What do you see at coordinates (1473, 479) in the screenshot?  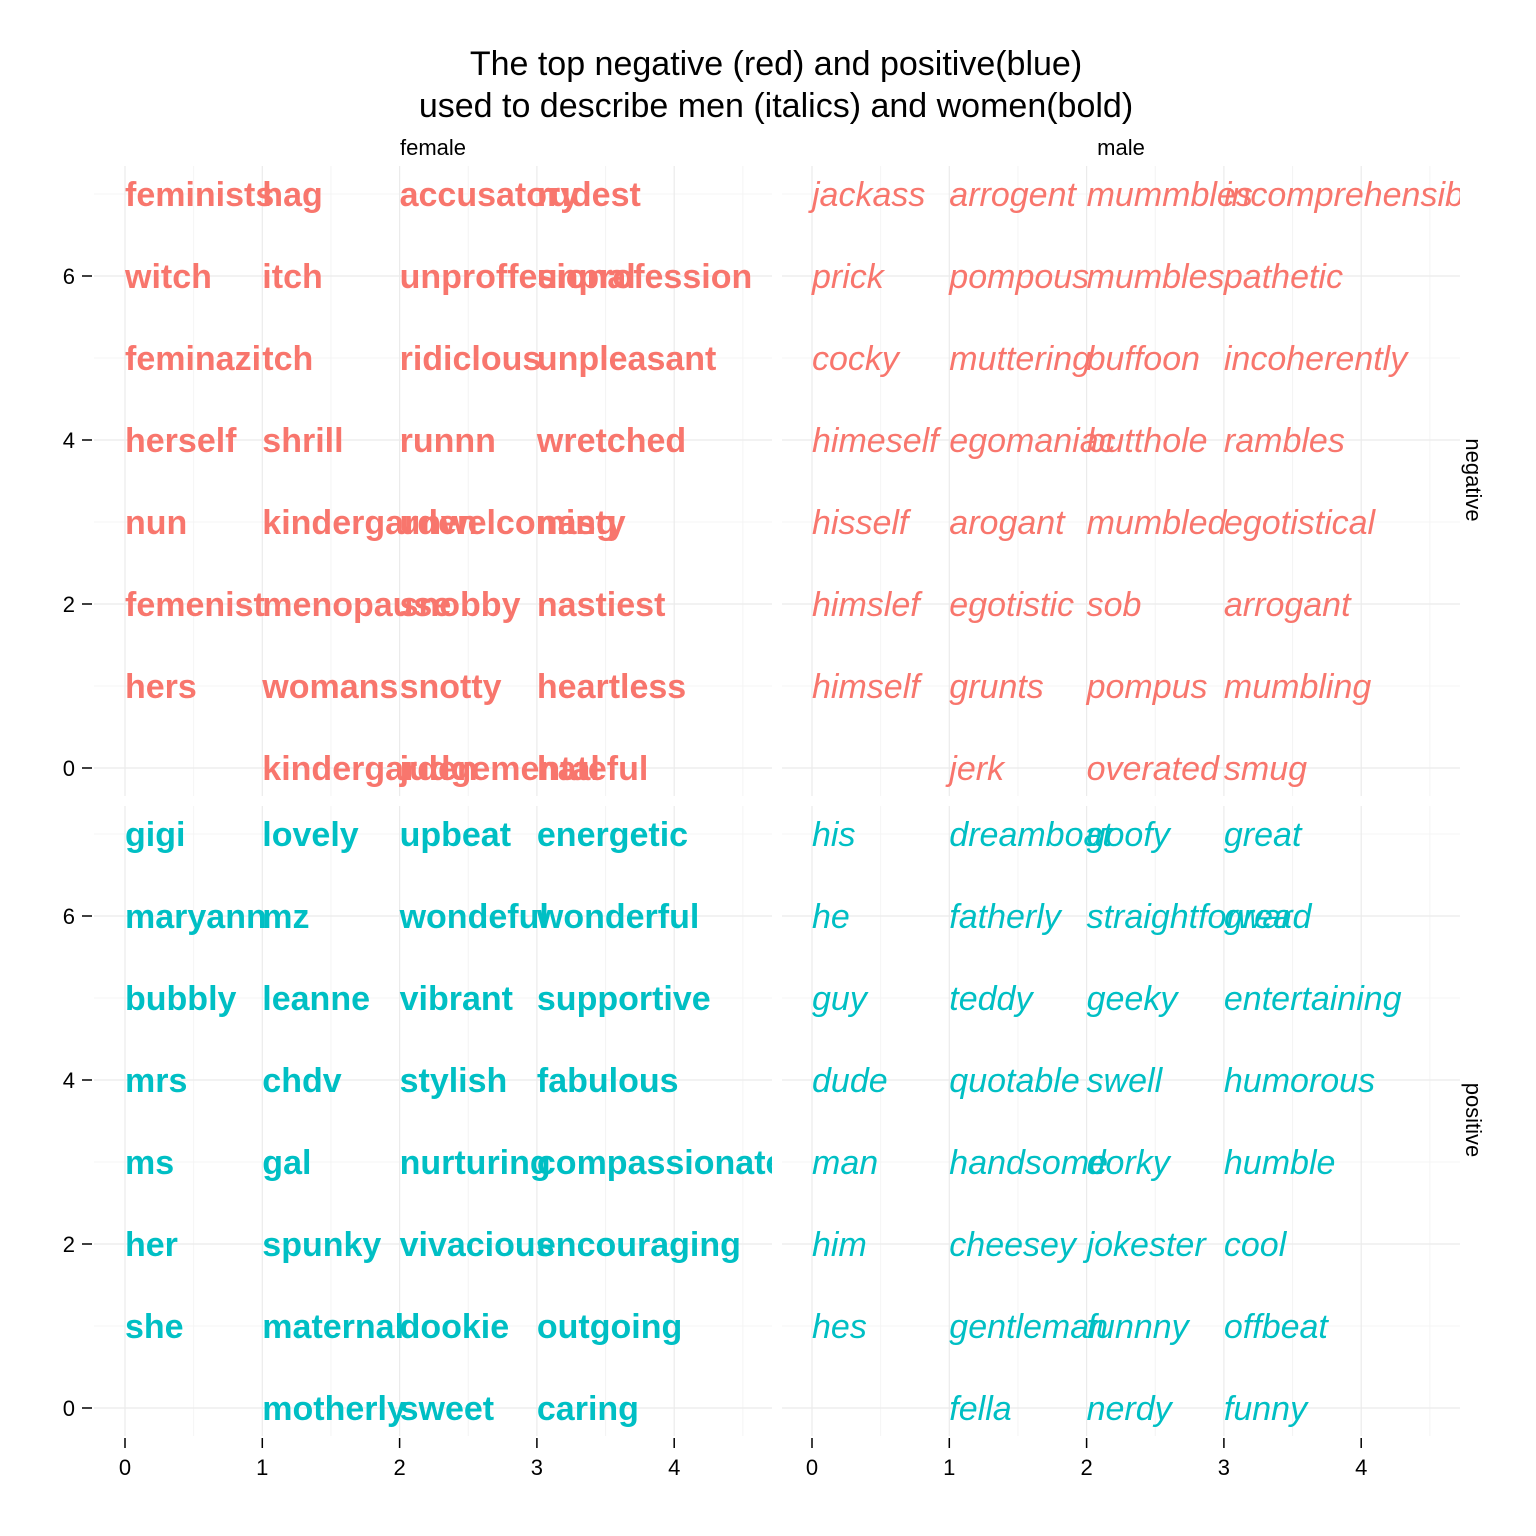 I see `facet-strip-negative: negative` at bounding box center [1473, 479].